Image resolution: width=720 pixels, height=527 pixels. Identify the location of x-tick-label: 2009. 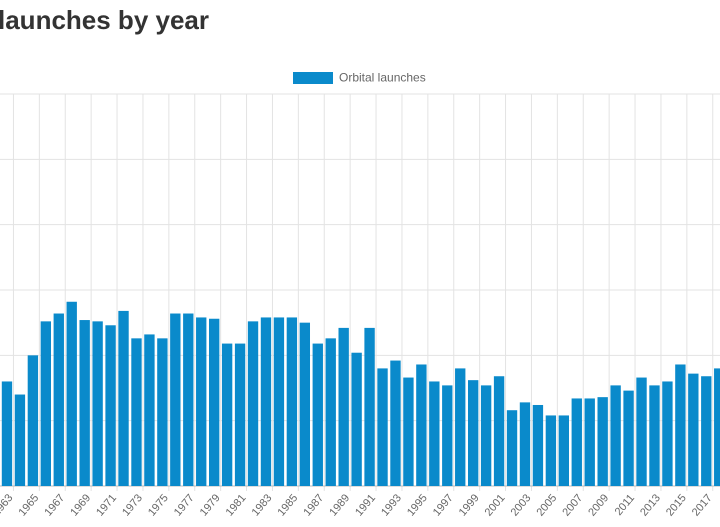
(598, 505).